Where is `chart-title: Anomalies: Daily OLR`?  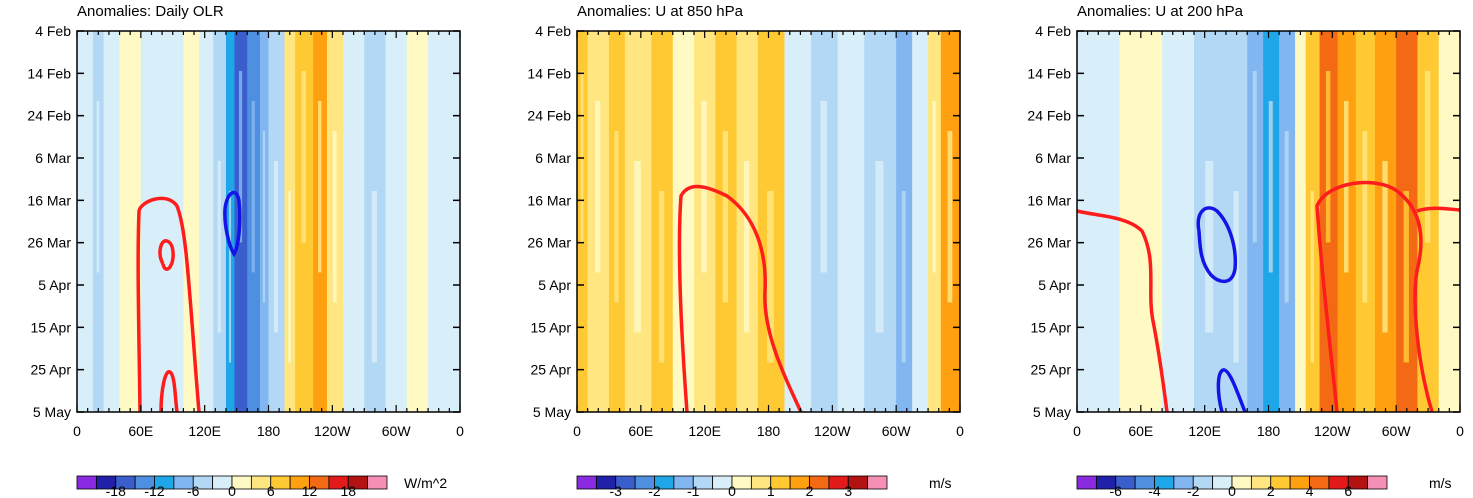
chart-title: Anomalies: Daily OLR is located at coordinates (150, 11).